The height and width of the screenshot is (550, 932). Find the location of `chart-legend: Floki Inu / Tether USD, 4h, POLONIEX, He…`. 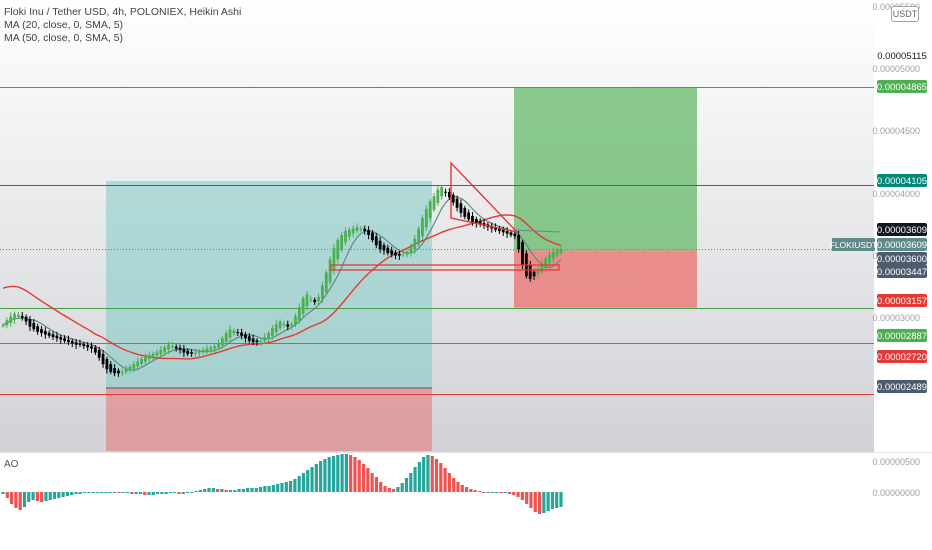

chart-legend: Floki Inu / Tether USD, 4h, POLONIEX, He… is located at coordinates (122, 25).